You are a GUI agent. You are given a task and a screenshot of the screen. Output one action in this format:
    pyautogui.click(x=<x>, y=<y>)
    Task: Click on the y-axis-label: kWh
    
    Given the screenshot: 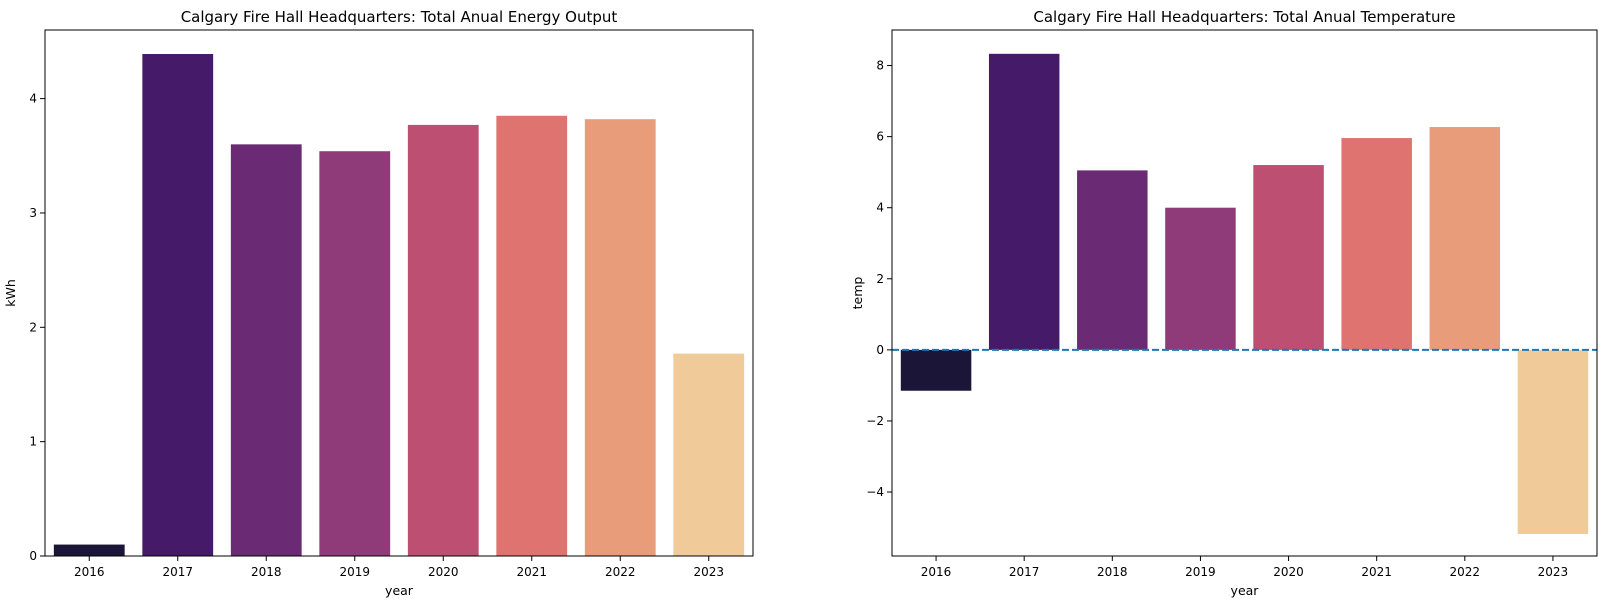 What is the action you would take?
    pyautogui.click(x=10, y=293)
    